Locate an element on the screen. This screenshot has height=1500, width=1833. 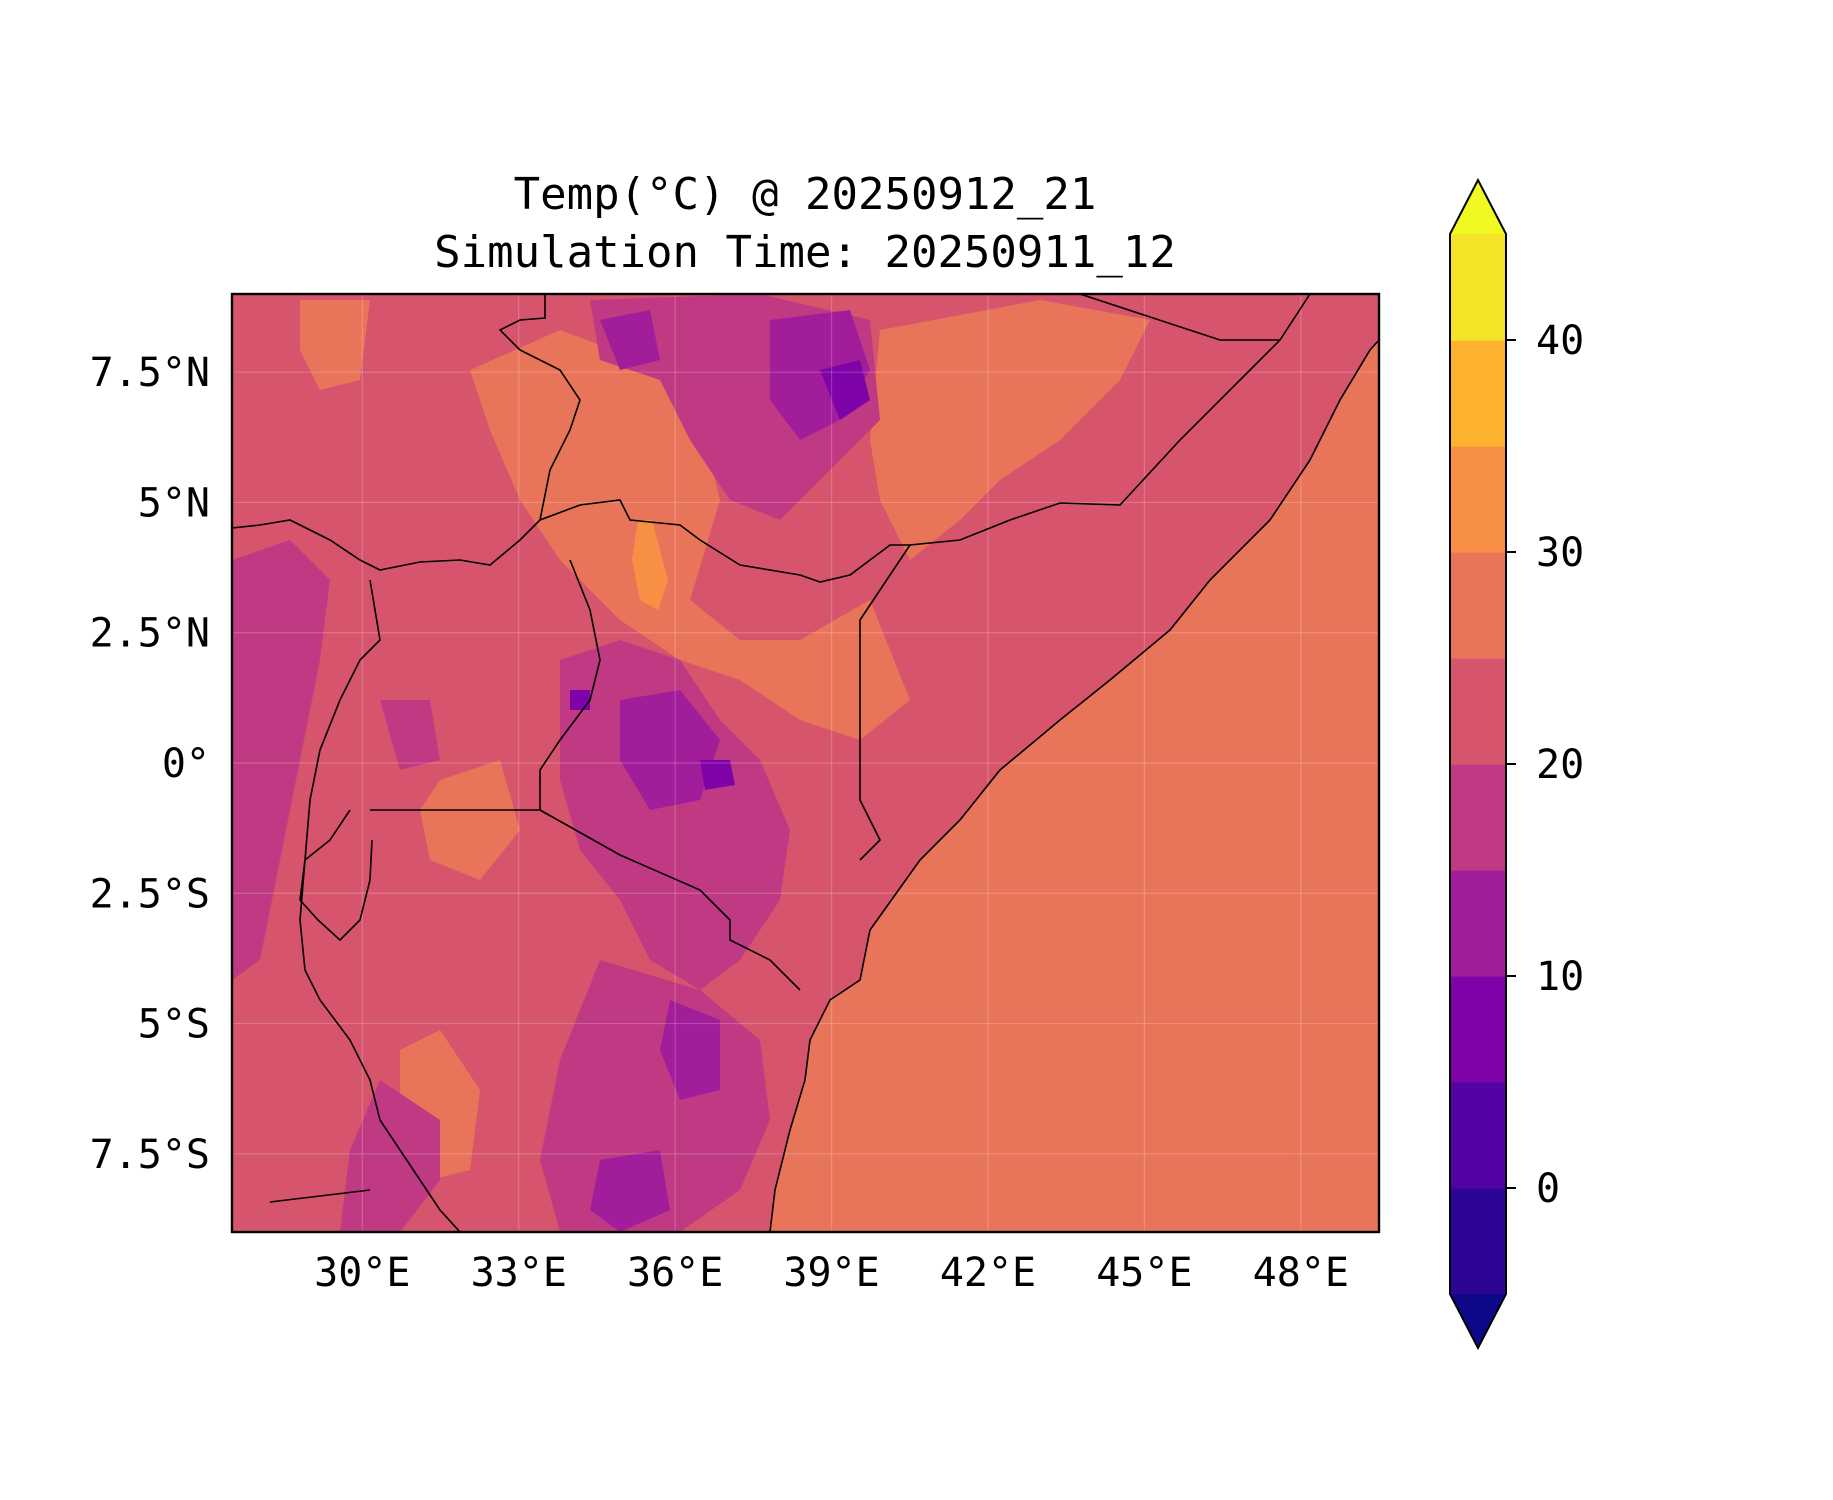
colorbar: 0 10 20 30 40 is located at coordinates (1516, 764).